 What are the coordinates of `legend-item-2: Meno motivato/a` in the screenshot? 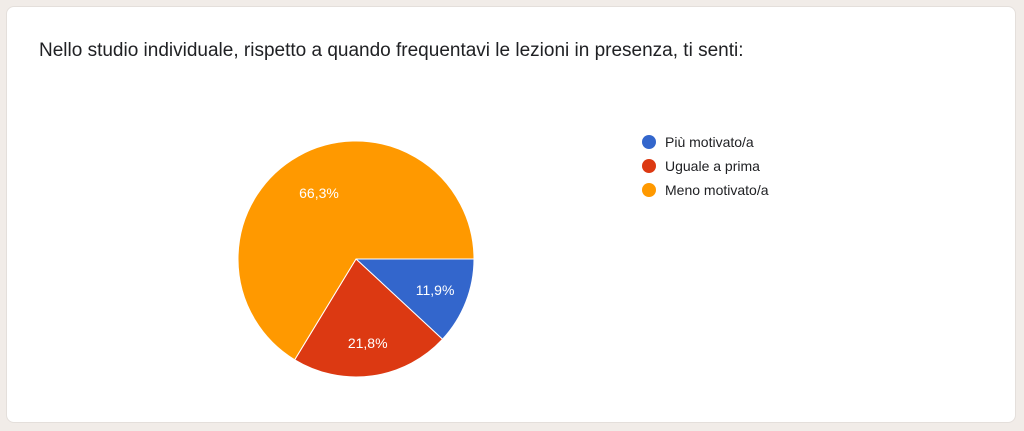 It's located at (705, 190).